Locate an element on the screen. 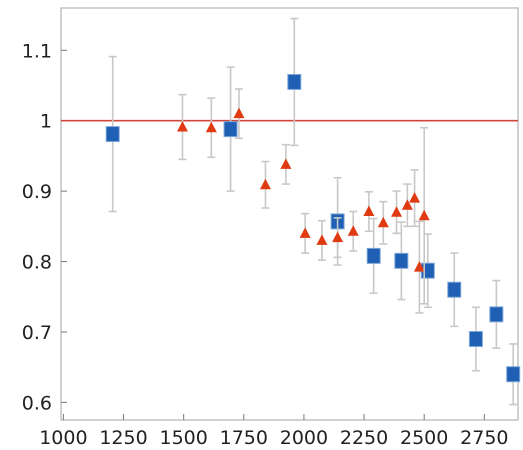 The image size is (523, 450). y-tick-label: 1 is located at coordinates (46, 122).